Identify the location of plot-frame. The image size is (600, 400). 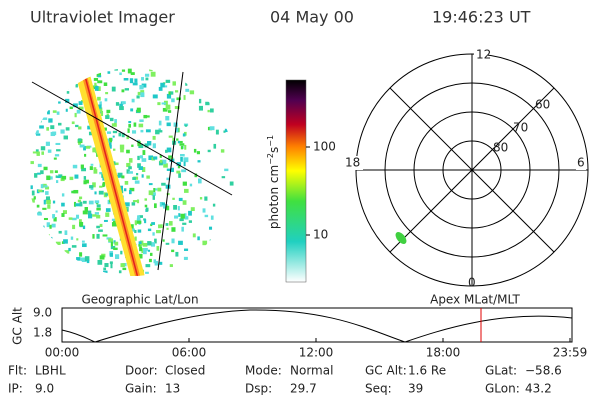
(317, 325).